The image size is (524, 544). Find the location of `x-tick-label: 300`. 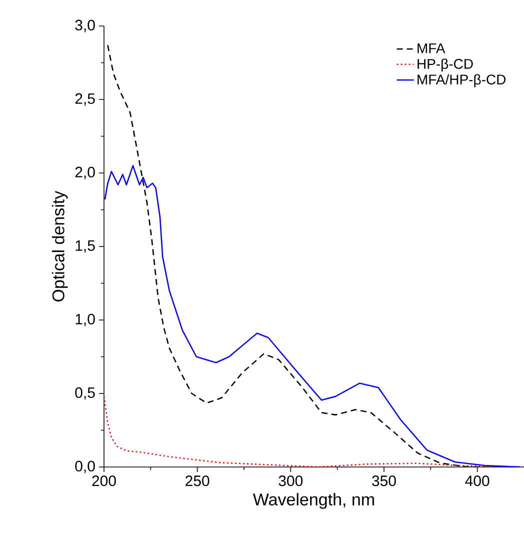

x-tick-label: 300 is located at coordinates (290, 481).